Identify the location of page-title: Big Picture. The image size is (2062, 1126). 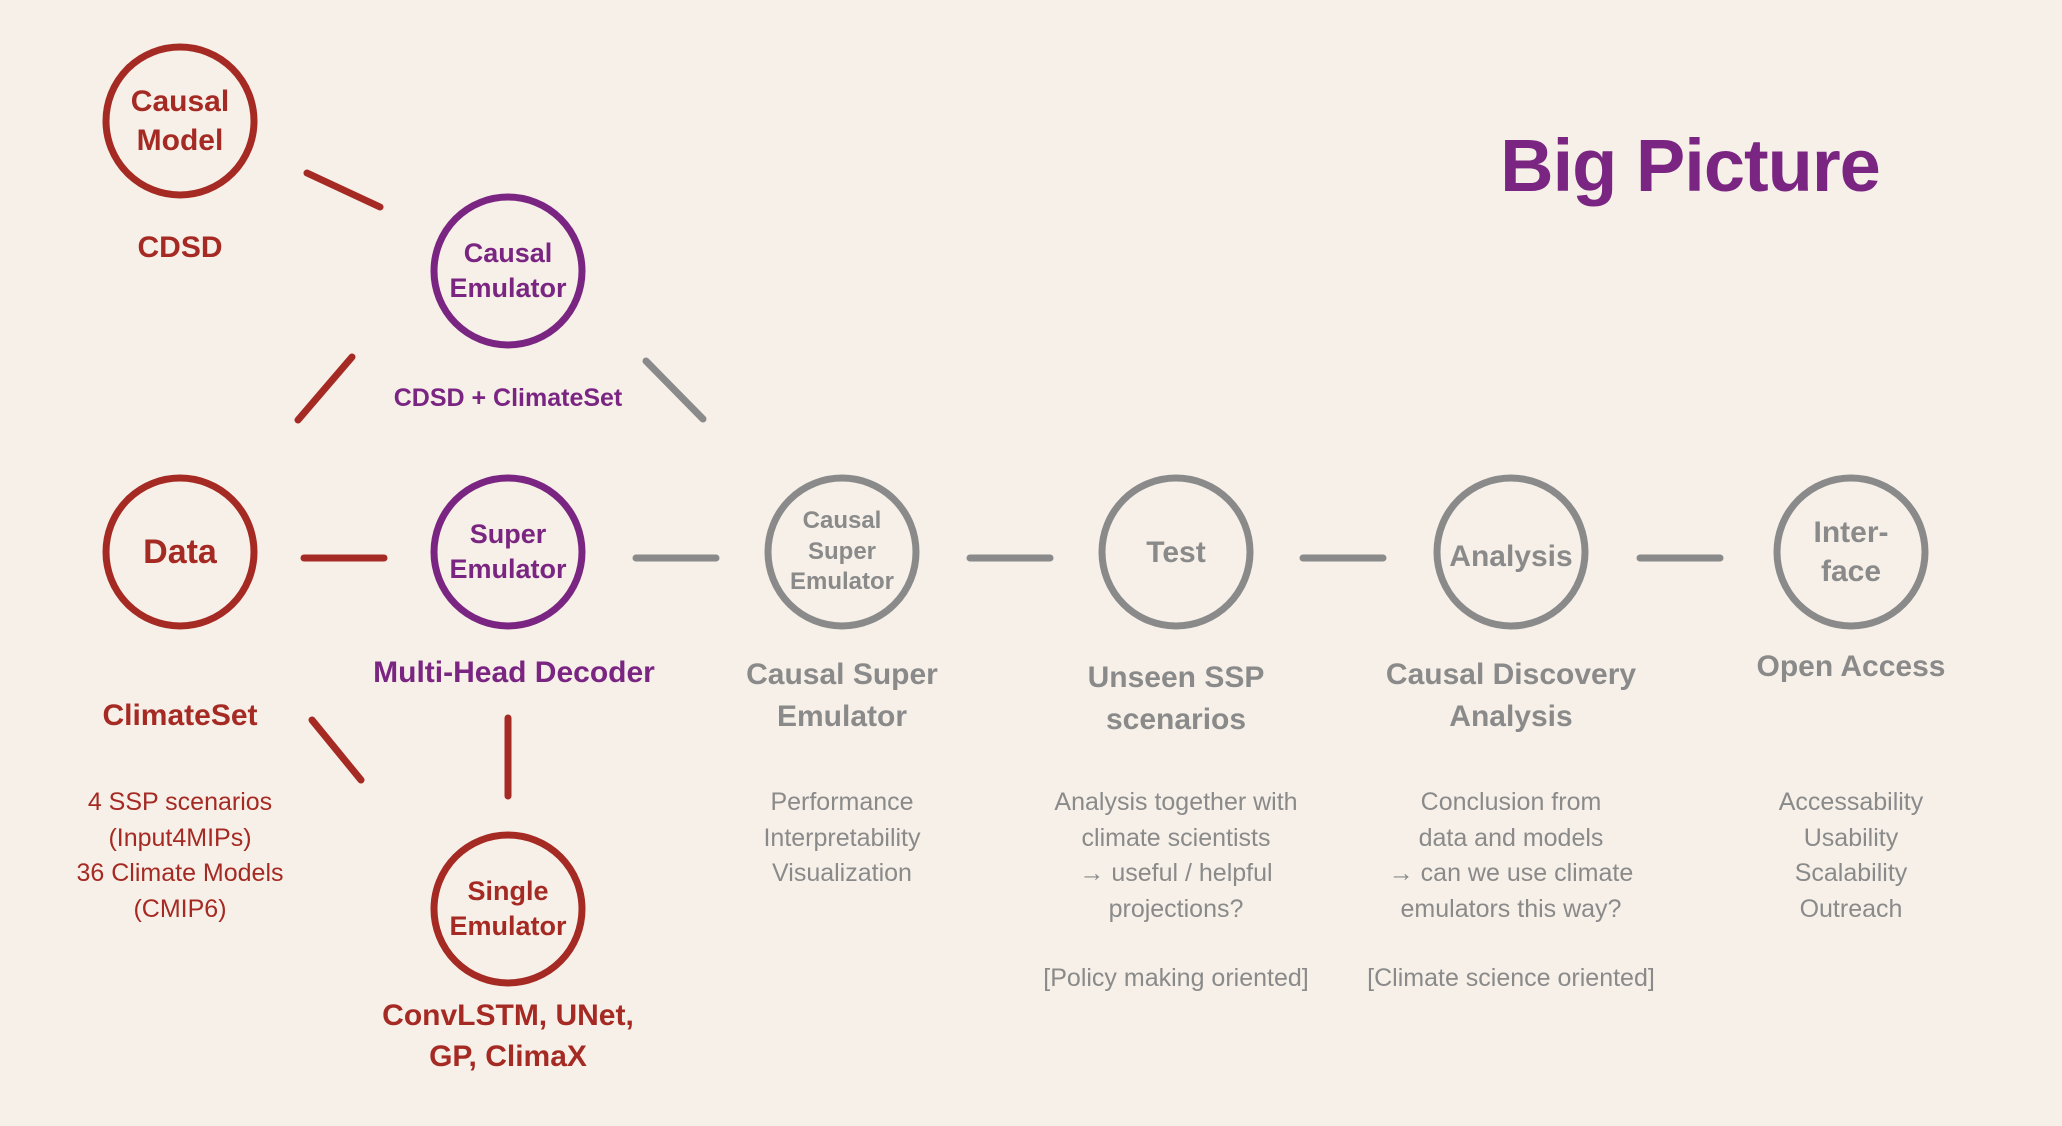
(1690, 165).